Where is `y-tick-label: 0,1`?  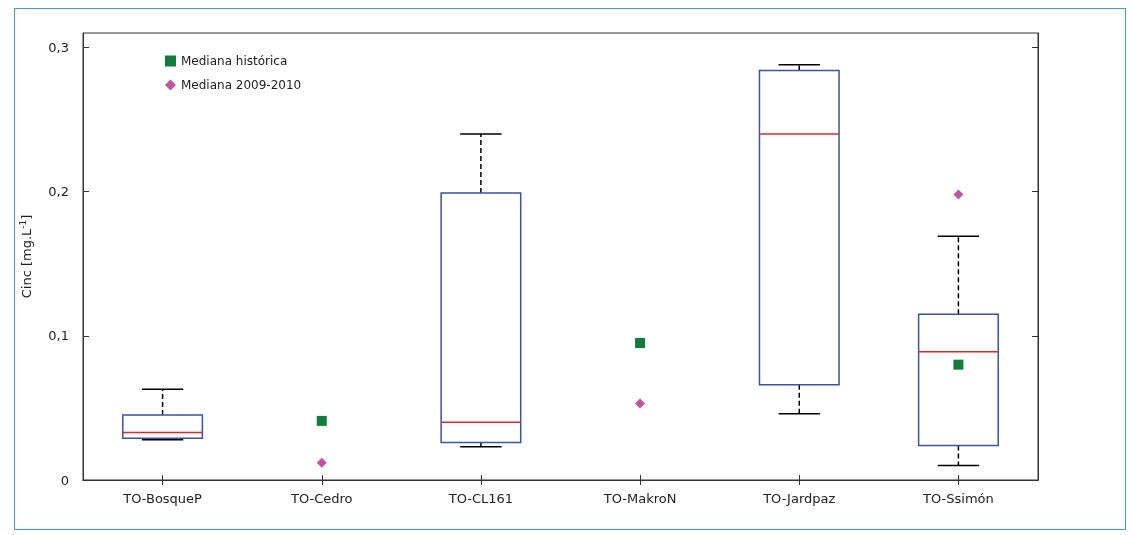 y-tick-label: 0,1 is located at coordinates (58, 336).